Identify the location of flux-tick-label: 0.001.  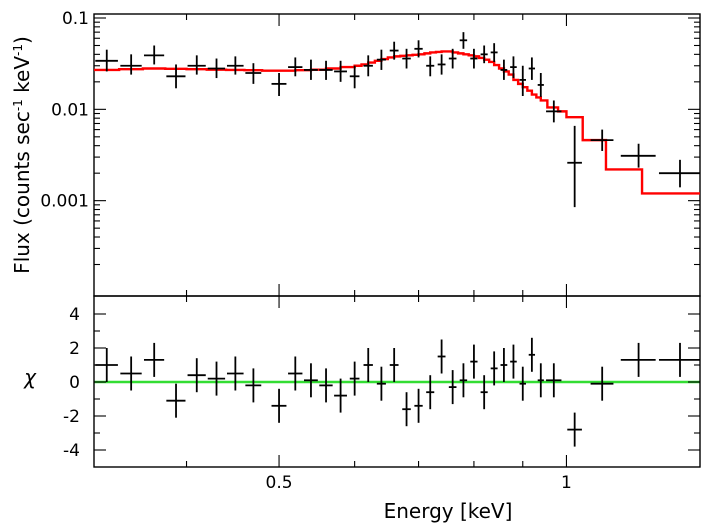
(64, 202).